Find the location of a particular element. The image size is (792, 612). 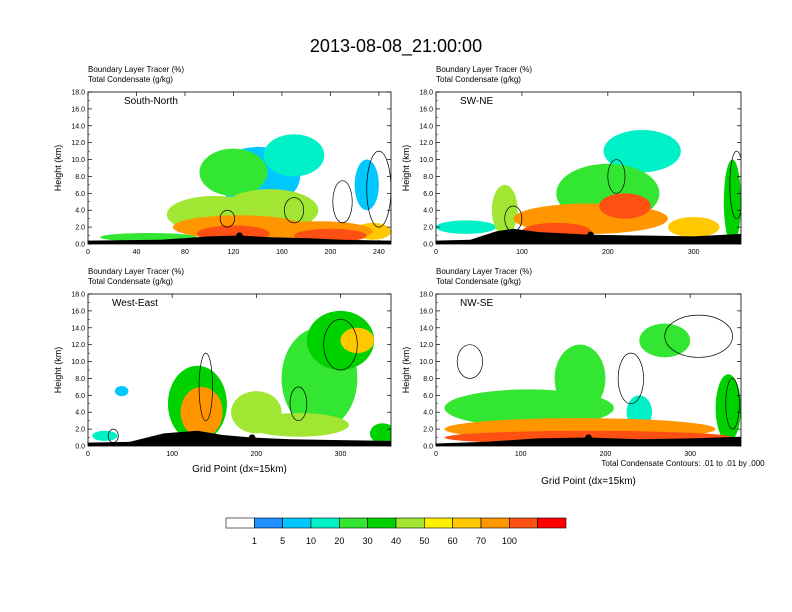

x-tick-label: 300 is located at coordinates (690, 454).